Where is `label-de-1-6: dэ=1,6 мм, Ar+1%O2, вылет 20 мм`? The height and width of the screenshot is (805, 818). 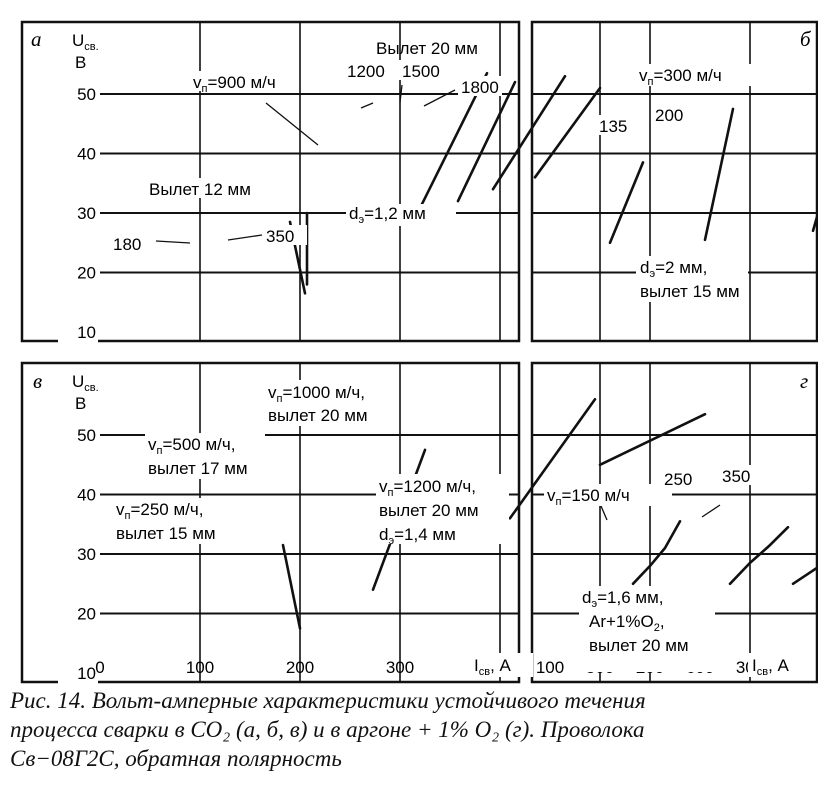 label-de-1-6: dэ=1,6 мм, Ar+1%O2, вылет 20 мм is located at coordinates (647, 629).